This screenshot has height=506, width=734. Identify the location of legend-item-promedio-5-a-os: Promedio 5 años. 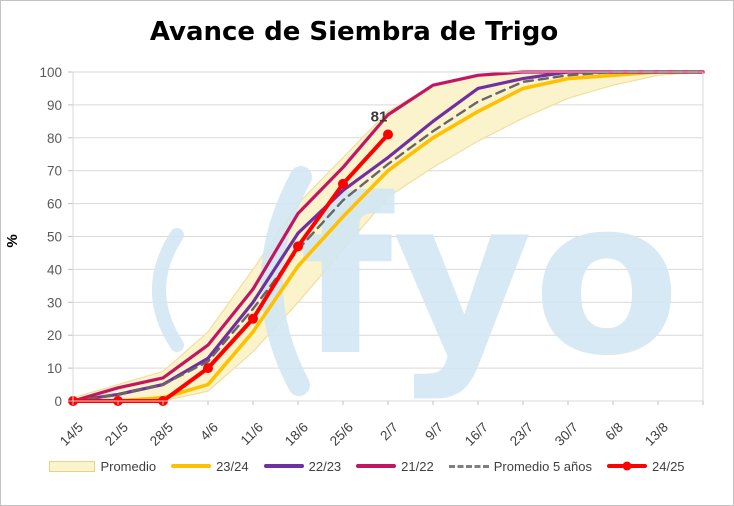
(520, 466).